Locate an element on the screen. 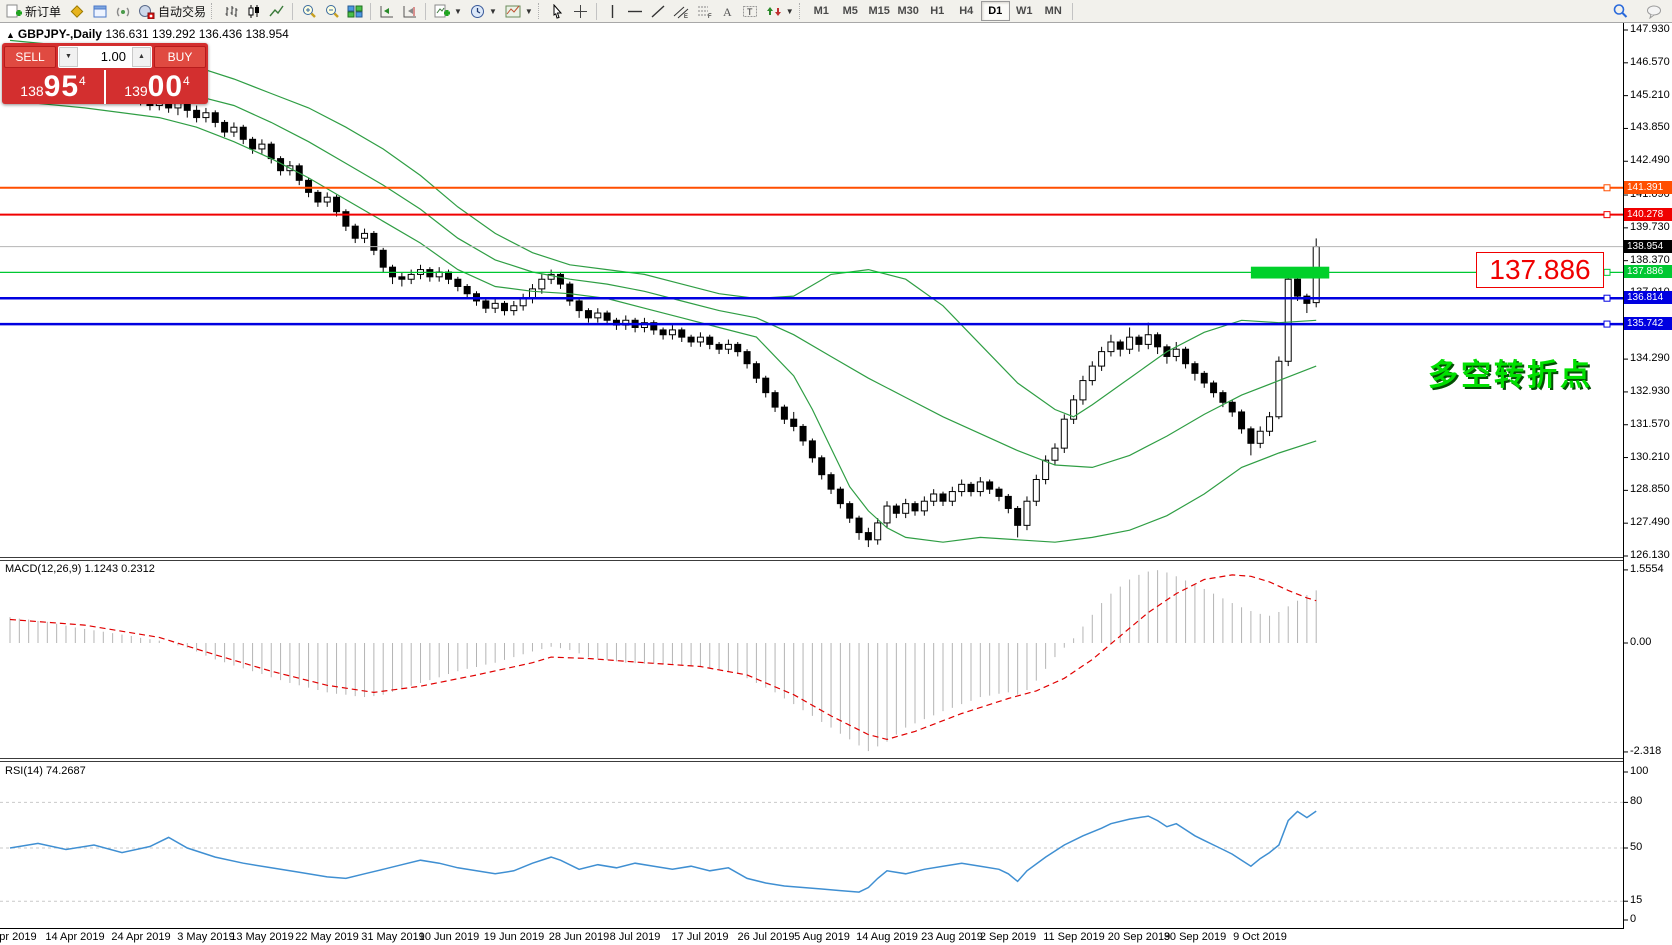 The width and height of the screenshot is (1672, 945). text-label-button: T is located at coordinates (750, 11).